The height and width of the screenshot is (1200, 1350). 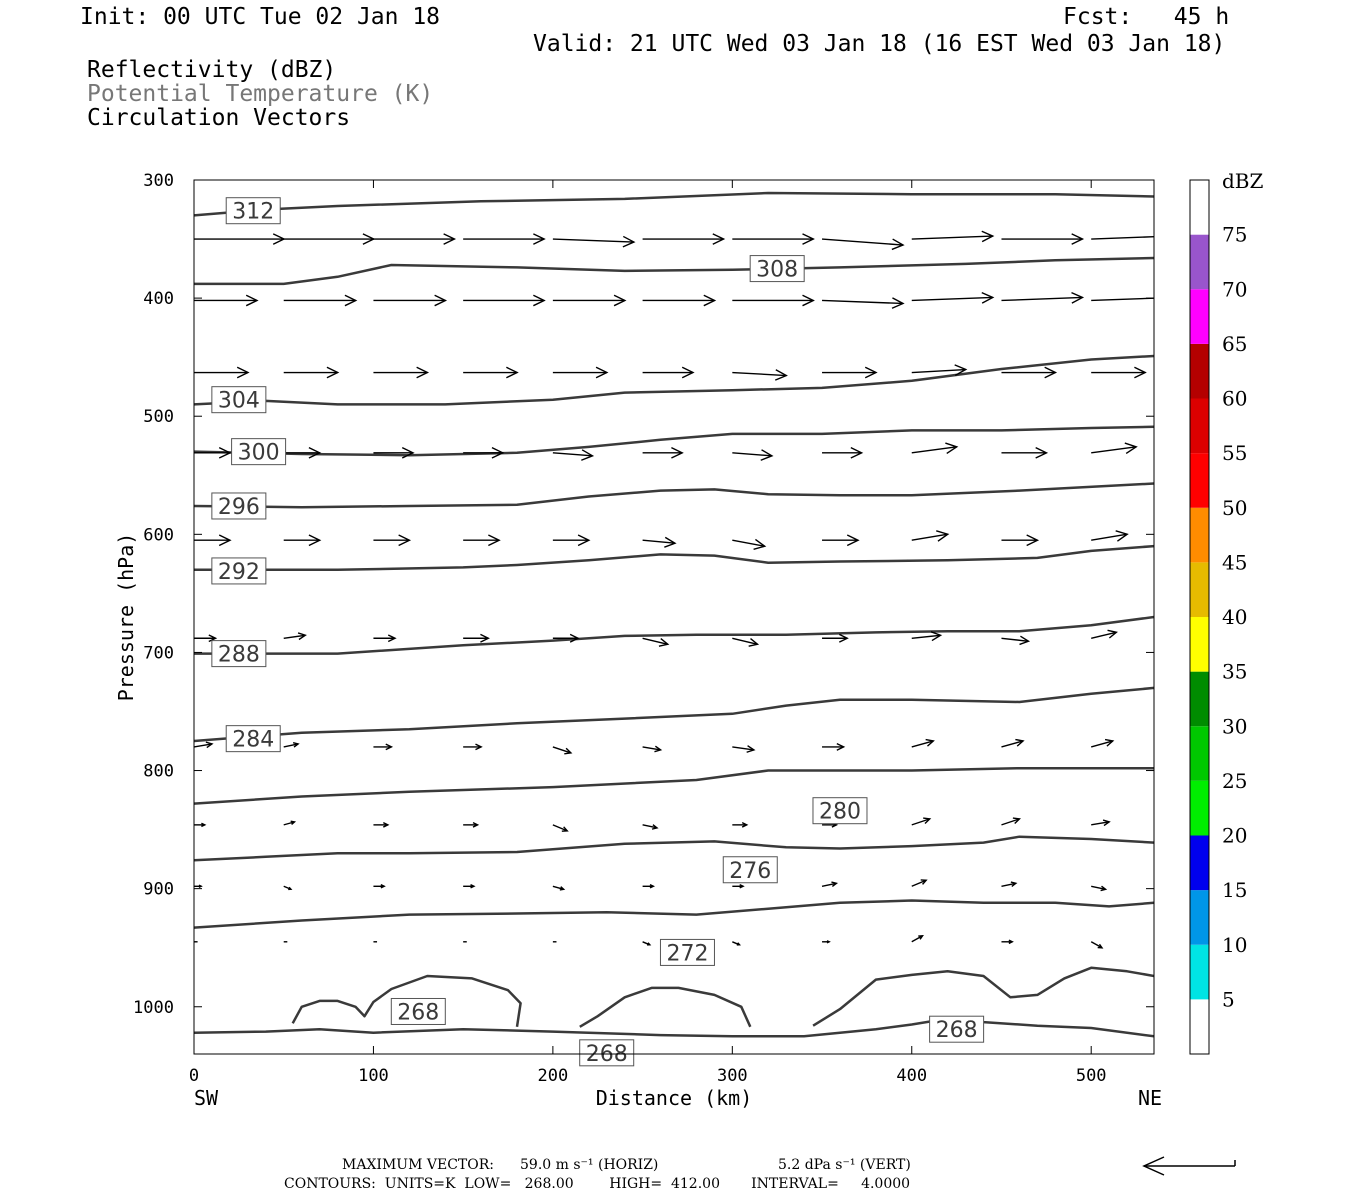 What do you see at coordinates (259, 453) in the screenshot?
I see `isentrope-label-300: 300` at bounding box center [259, 453].